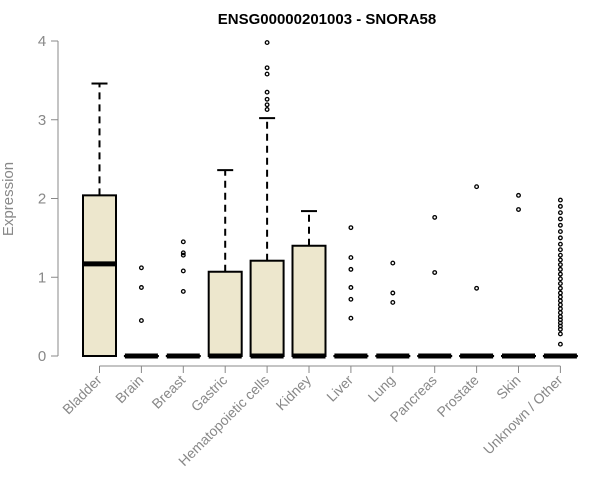 This screenshot has height=500, width=600. What do you see at coordinates (48, 199) in the screenshot?
I see `y-axis: 0 1 2 3 4` at bounding box center [48, 199].